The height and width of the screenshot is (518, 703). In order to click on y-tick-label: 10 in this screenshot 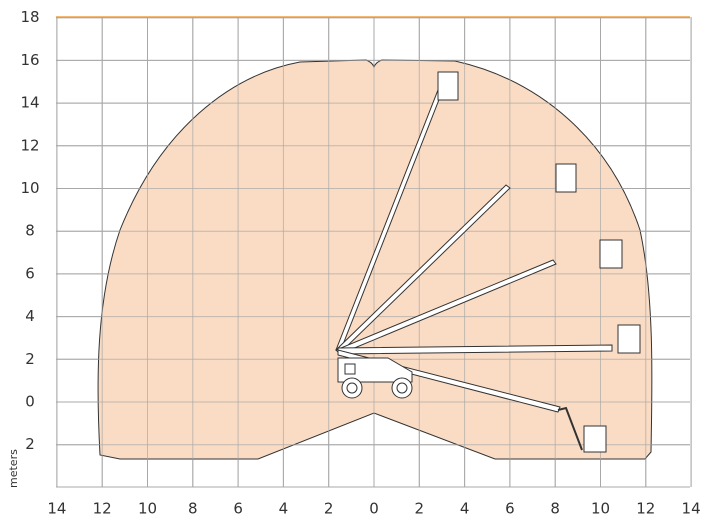, I will do `click(29, 188)`.